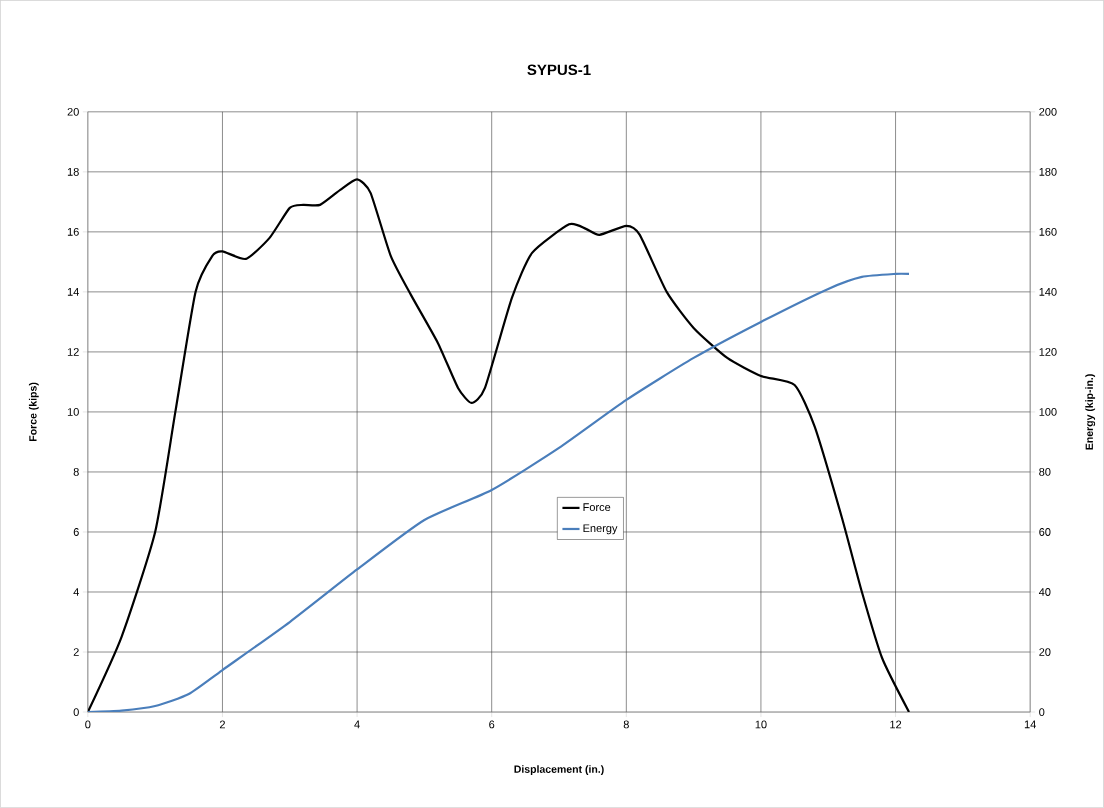 This screenshot has width=1104, height=808. Describe the element at coordinates (1048, 112) in the screenshot. I see `y2-tick-label: 200` at that location.